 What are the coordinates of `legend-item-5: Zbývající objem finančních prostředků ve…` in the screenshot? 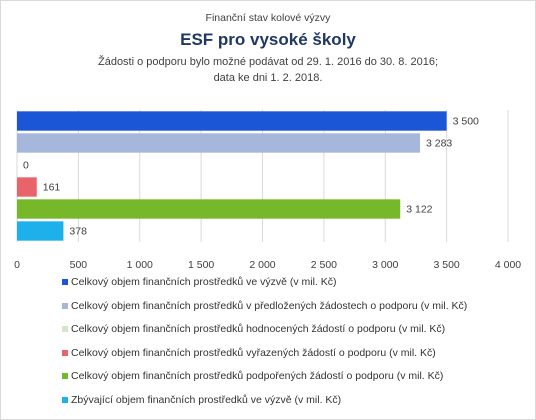 It's located at (292, 400).